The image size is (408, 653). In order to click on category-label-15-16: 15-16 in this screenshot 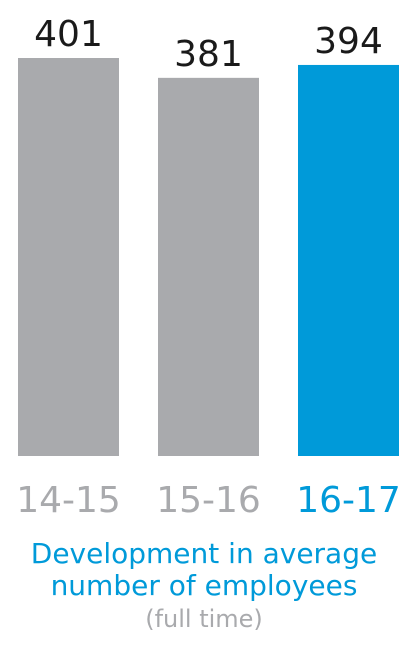, I will do `click(208, 500)`.